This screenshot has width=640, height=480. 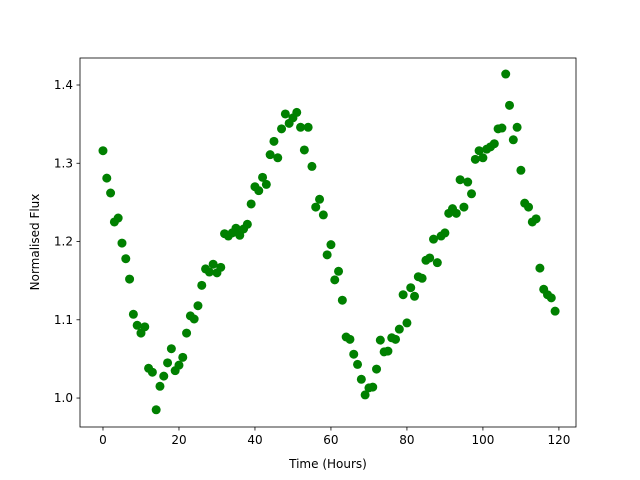 I want to click on y-tick-label: 1.0, so click(x=63, y=398).